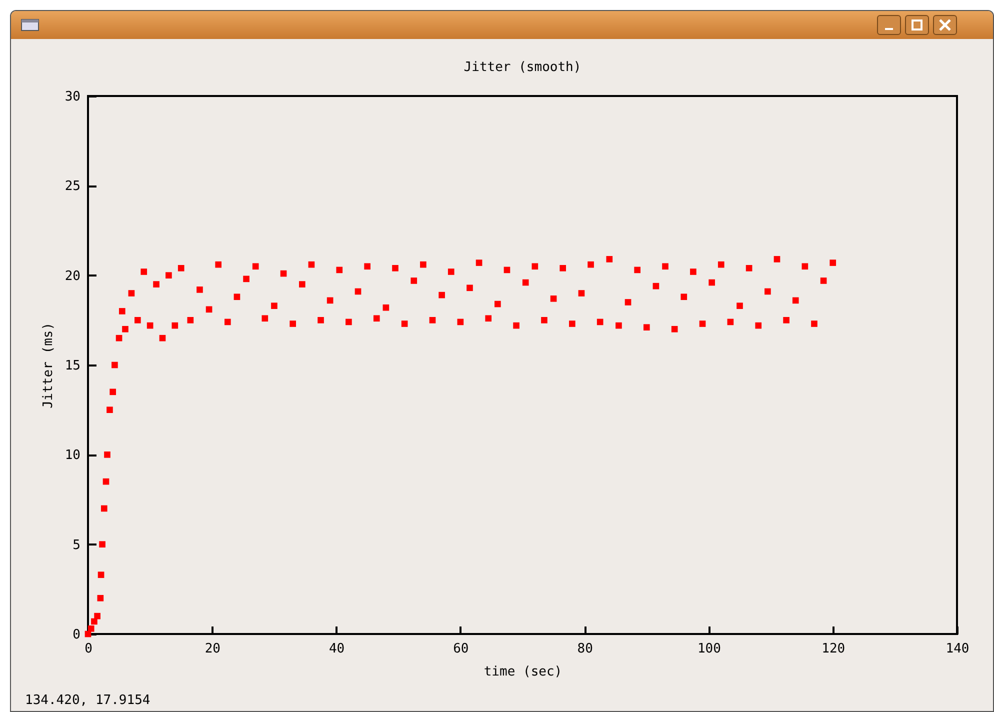 The width and height of the screenshot is (994, 712). Describe the element at coordinates (958, 649) in the screenshot. I see `x-tick-label: 140` at that location.